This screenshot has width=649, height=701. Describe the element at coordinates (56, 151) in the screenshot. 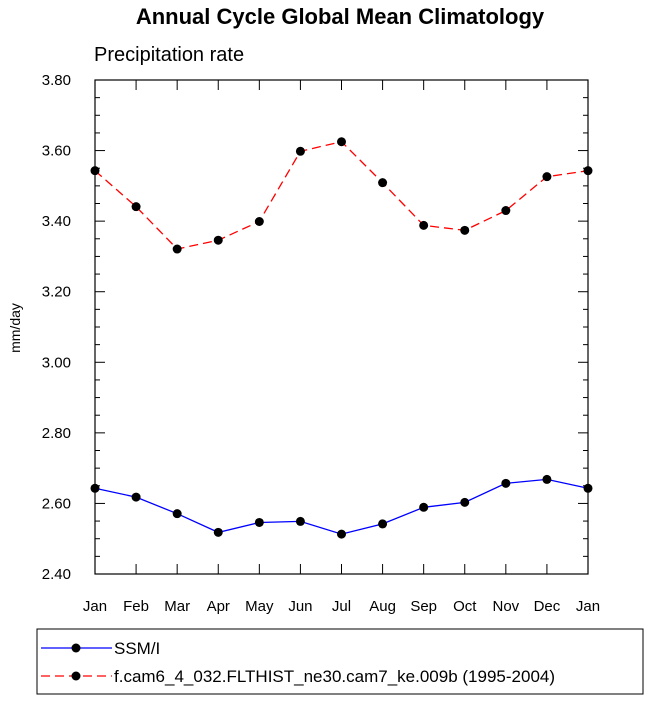

I see `y-tick-label: 3.60` at that location.